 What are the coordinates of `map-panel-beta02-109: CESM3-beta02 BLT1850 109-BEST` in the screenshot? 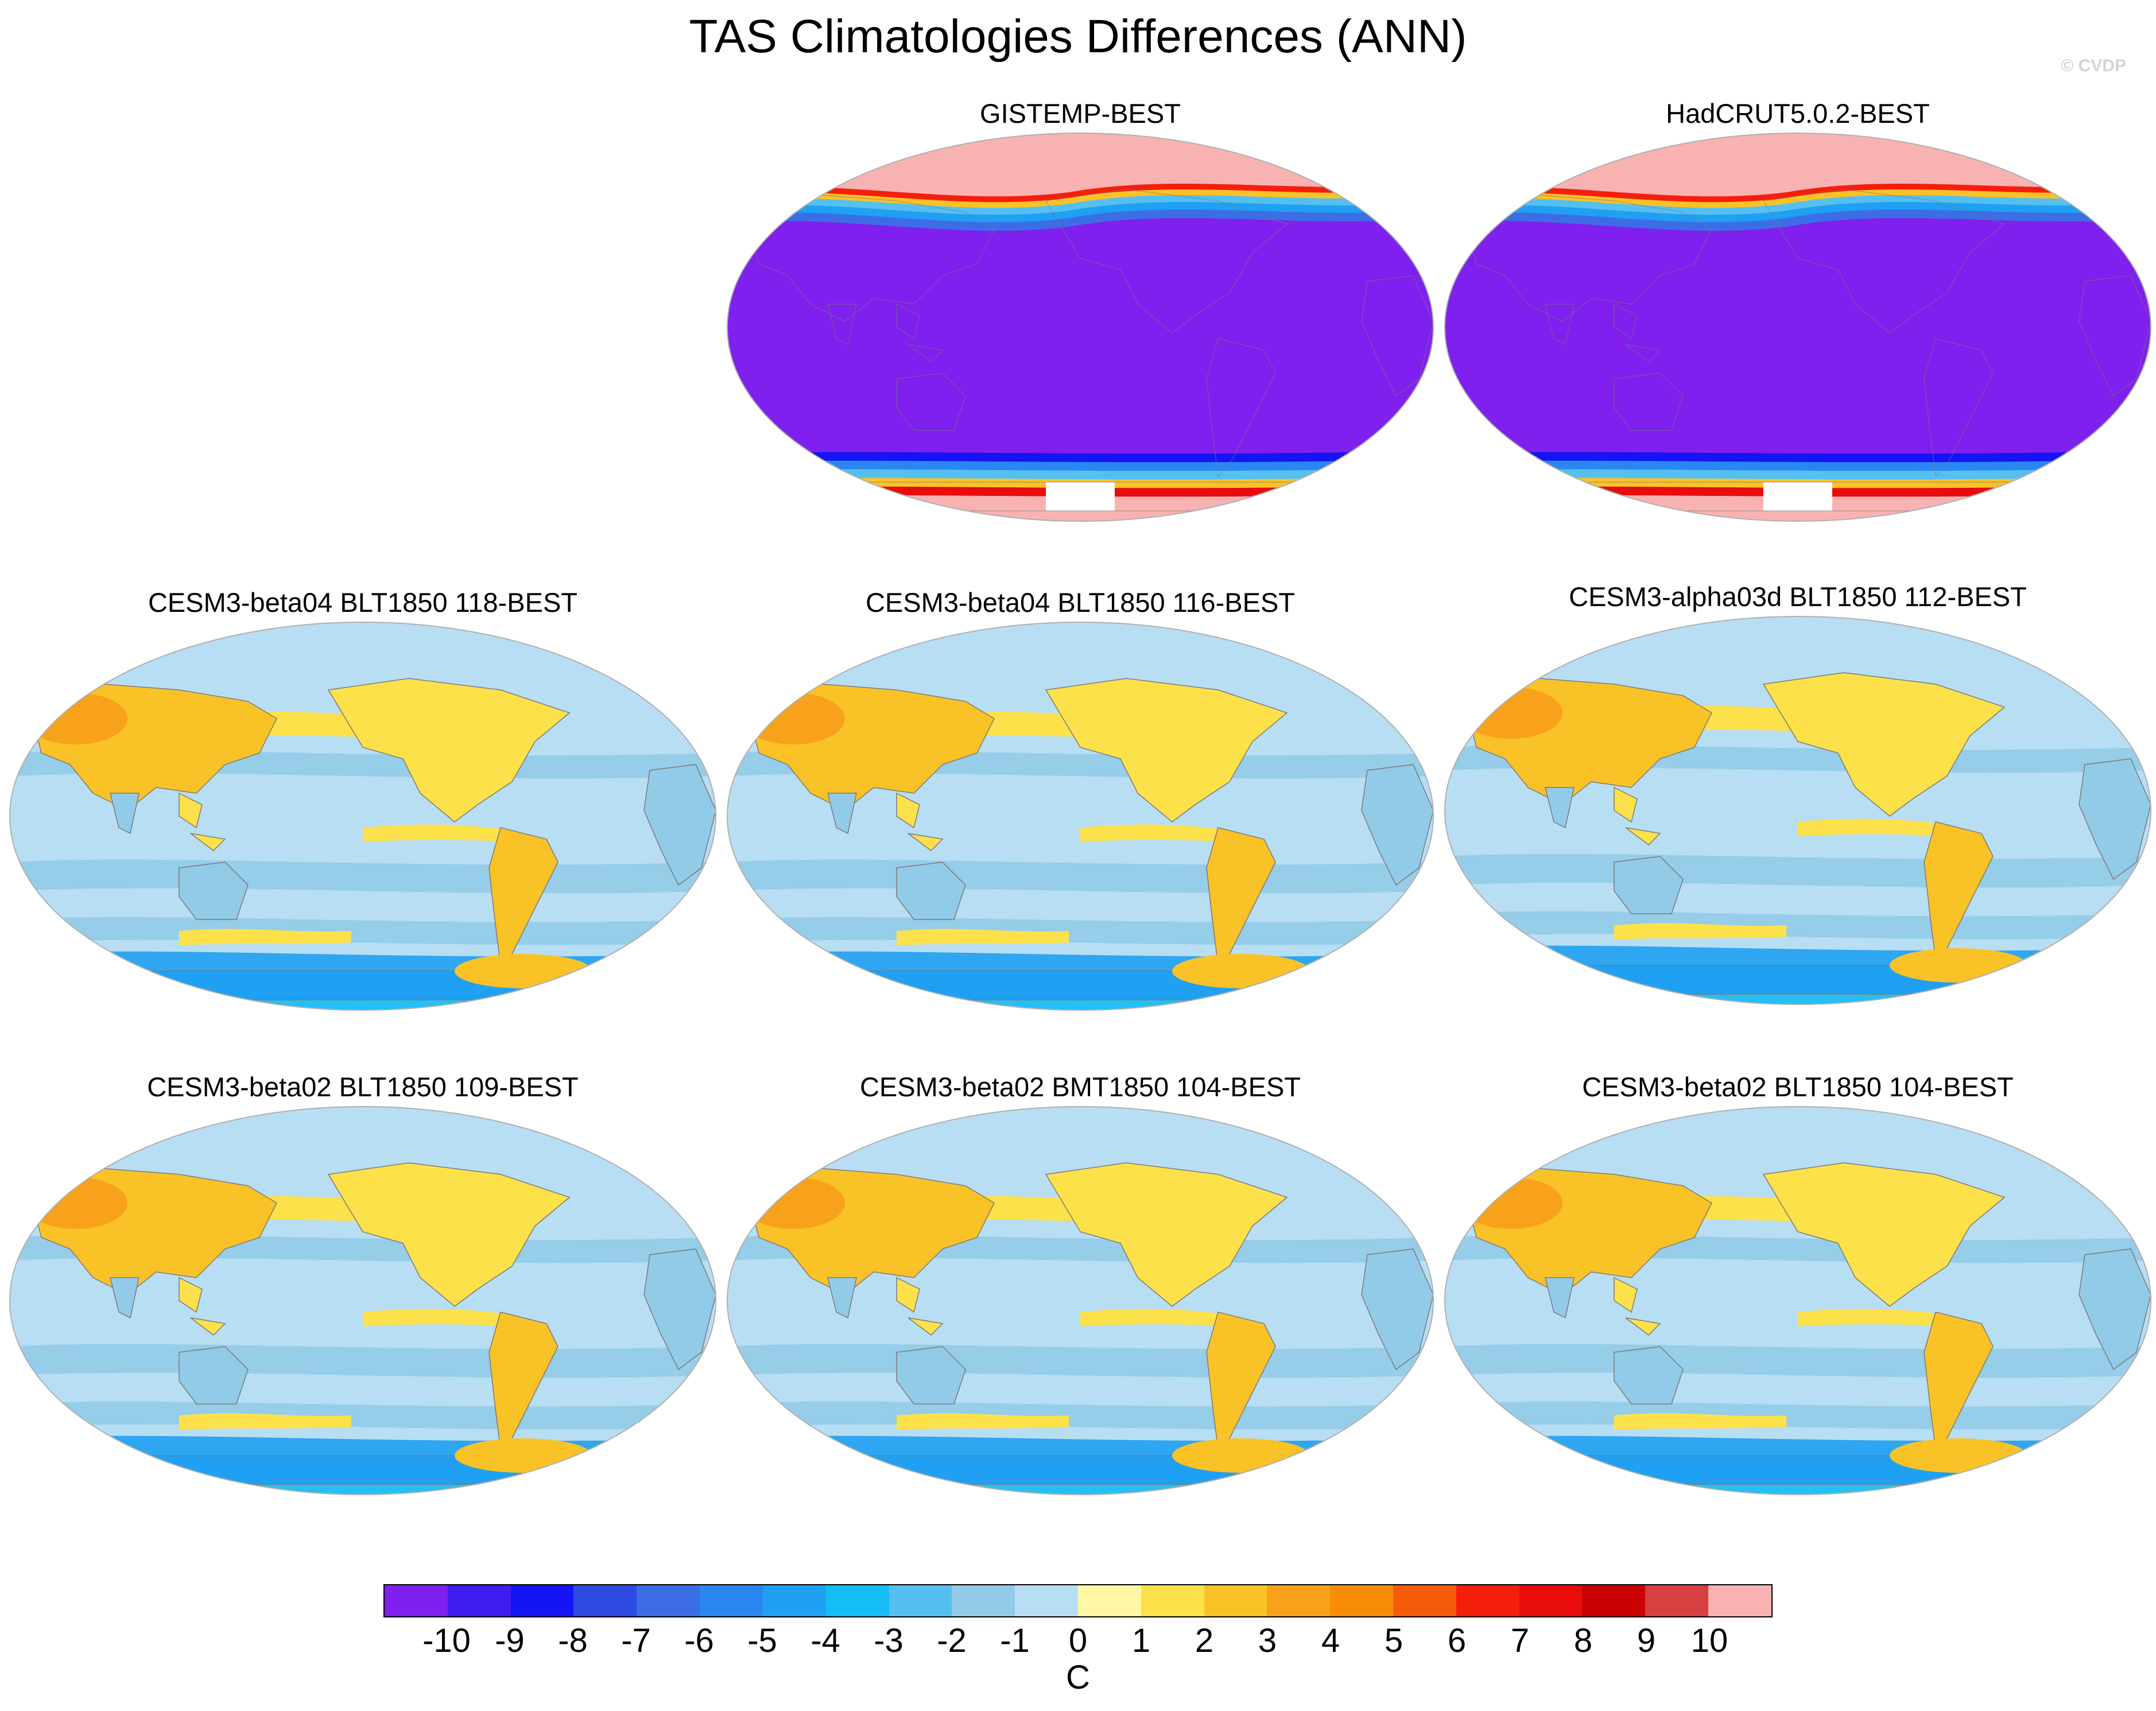 It's located at (363, 1315).